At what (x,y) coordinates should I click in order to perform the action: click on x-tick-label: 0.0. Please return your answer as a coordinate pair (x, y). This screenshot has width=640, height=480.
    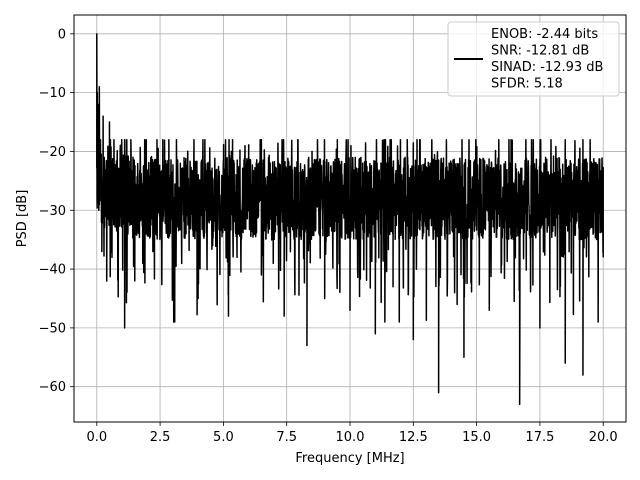
    Looking at the image, I should click on (96, 437).